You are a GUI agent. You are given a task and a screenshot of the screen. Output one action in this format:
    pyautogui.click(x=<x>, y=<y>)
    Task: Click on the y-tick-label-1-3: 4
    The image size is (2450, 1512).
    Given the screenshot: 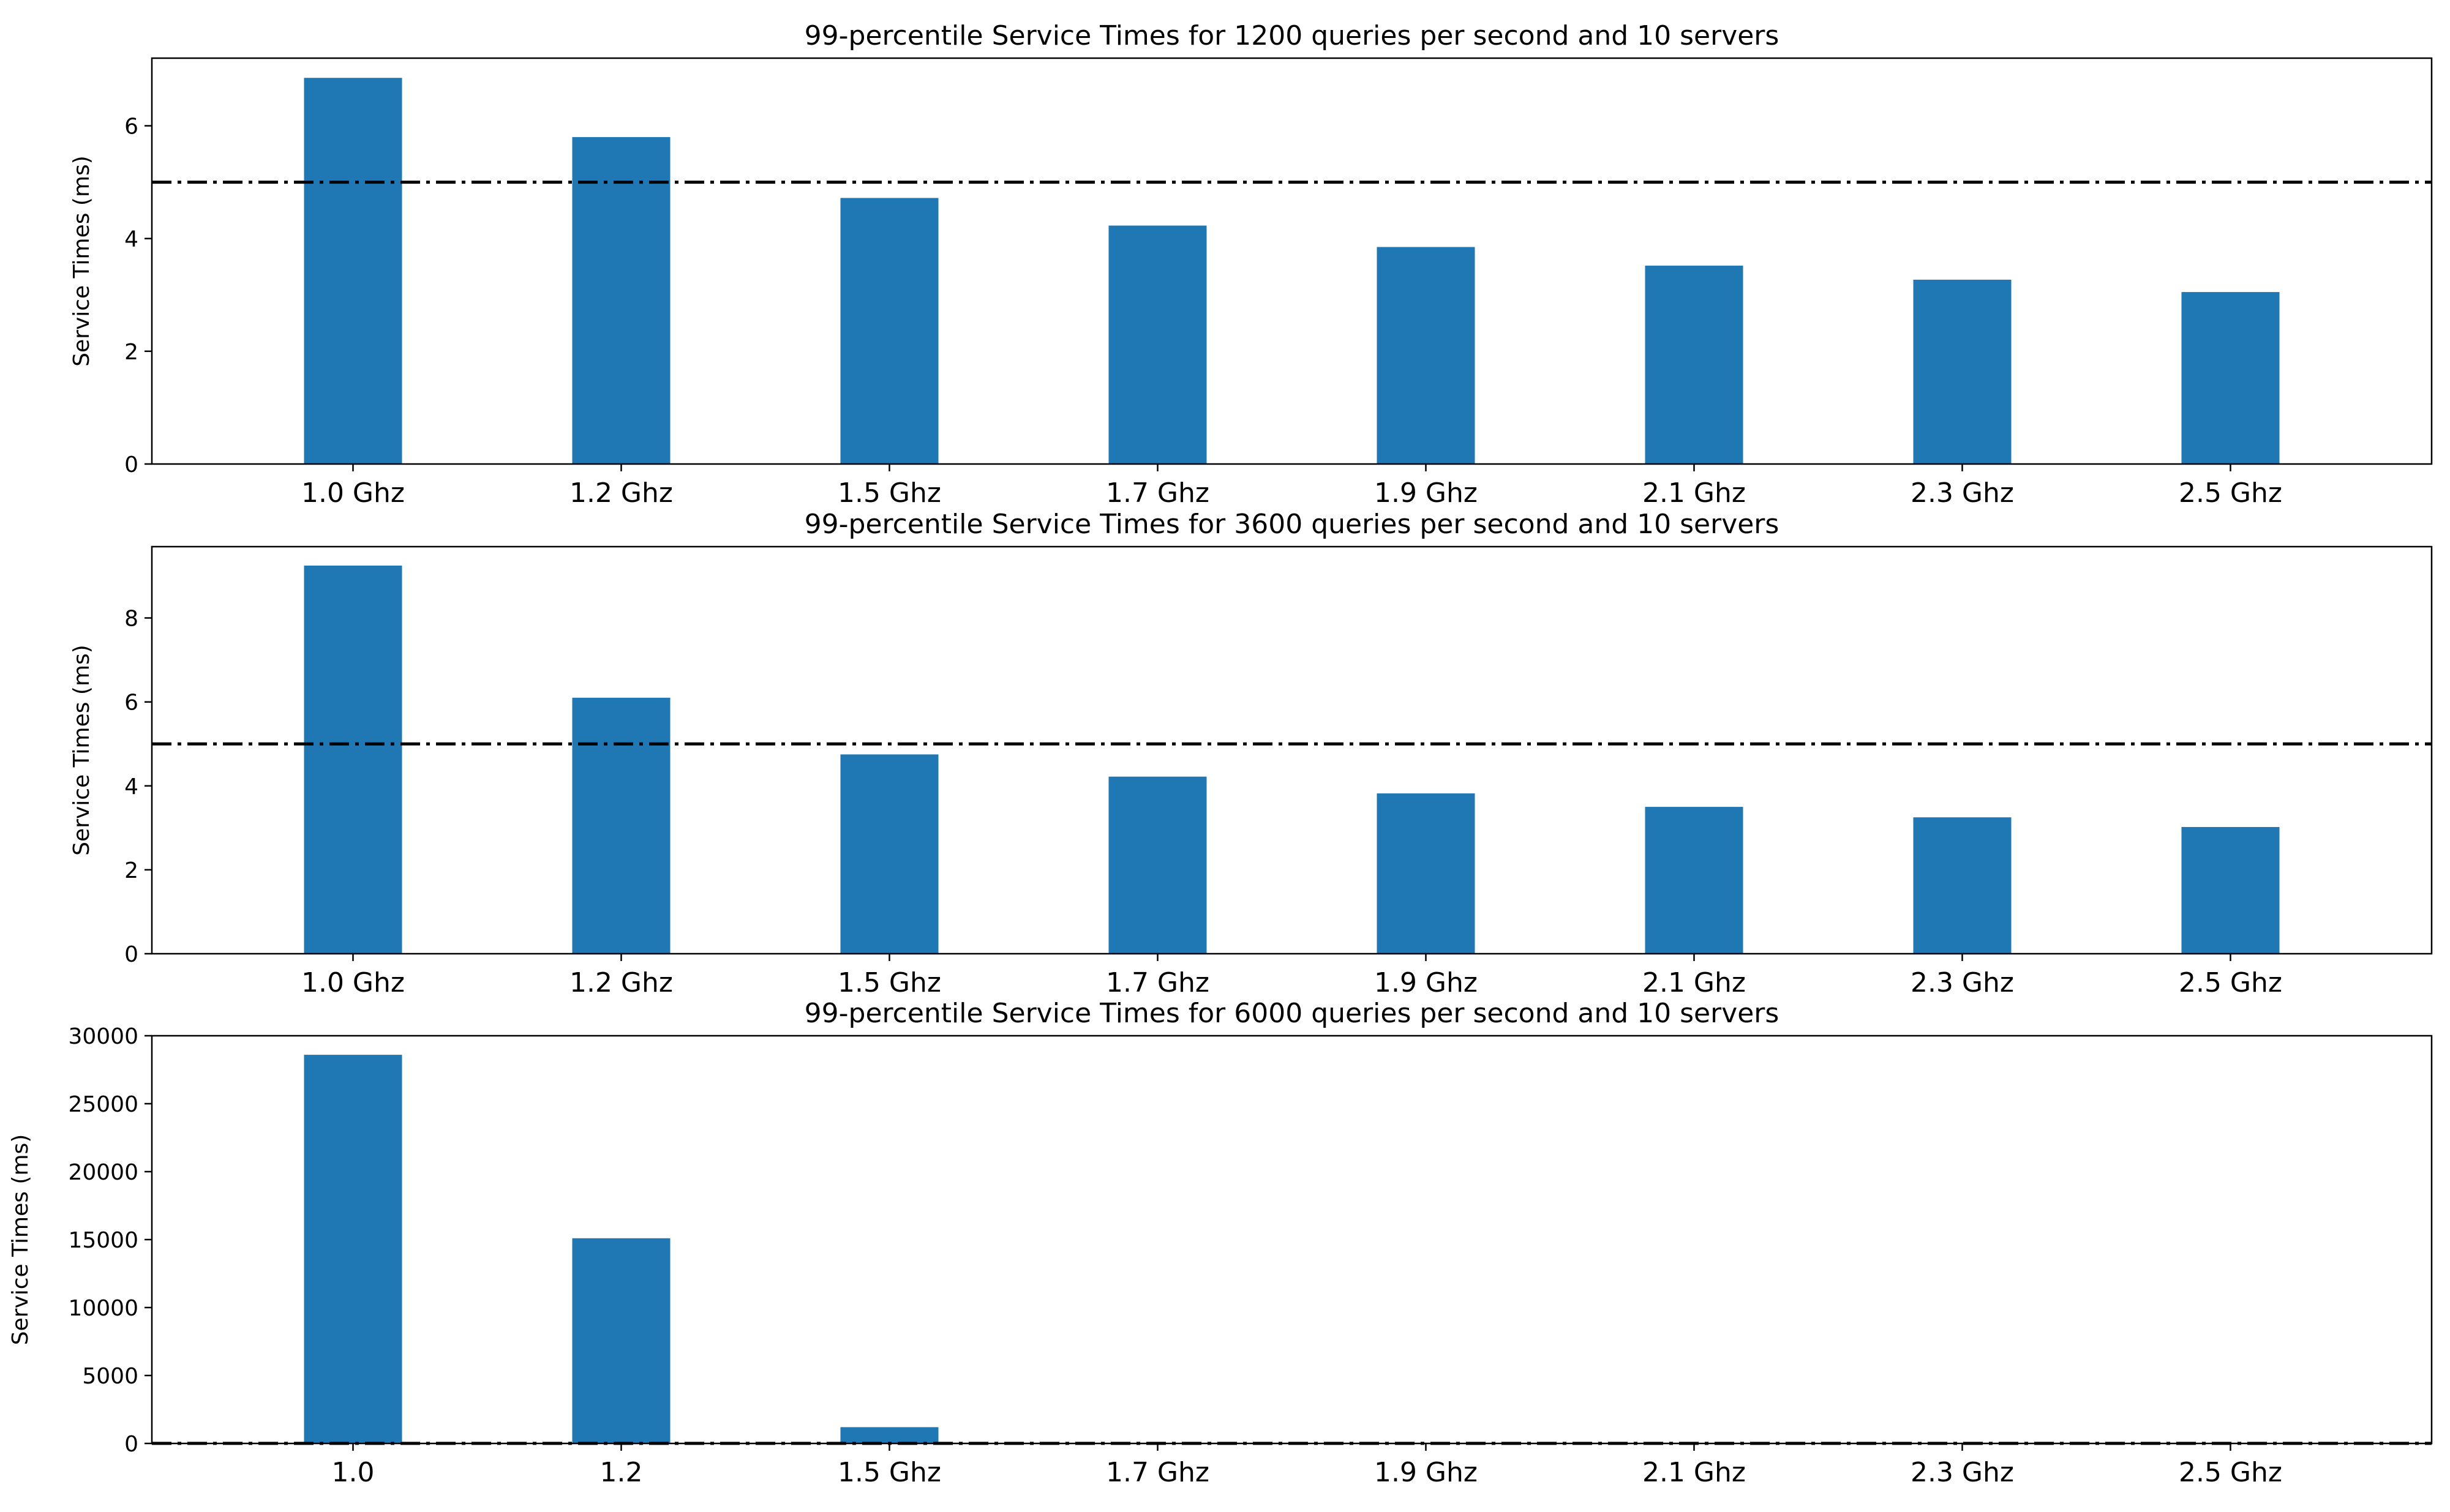 What is the action you would take?
    pyautogui.click(x=131, y=239)
    